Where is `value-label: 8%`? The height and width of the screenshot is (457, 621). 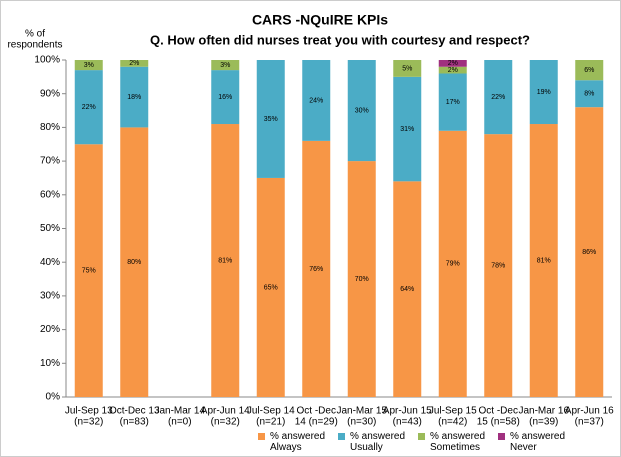
value-label: 8% is located at coordinates (589, 94).